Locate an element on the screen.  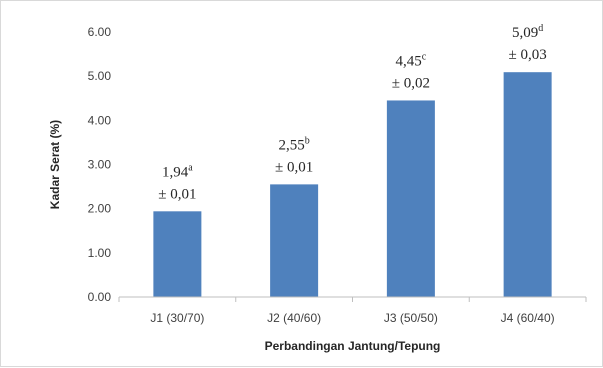
value-label: 1,94a is located at coordinates (177, 171).